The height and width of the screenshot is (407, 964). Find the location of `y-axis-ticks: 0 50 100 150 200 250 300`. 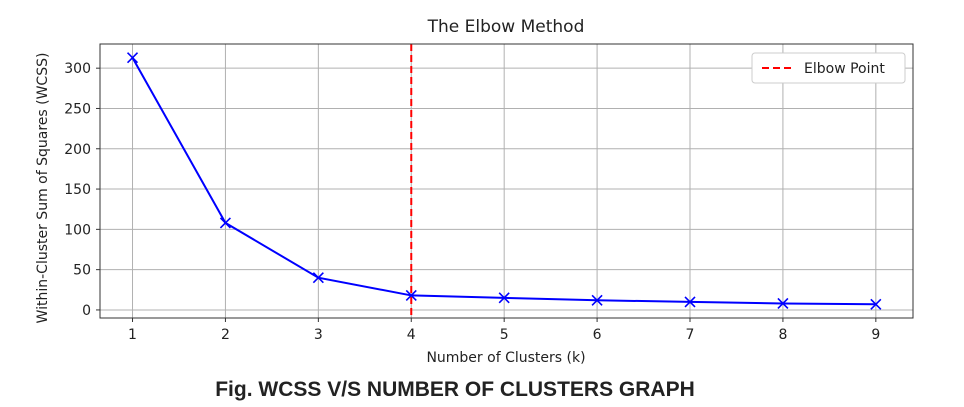

y-axis-ticks: 0 50 100 150 200 250 300 is located at coordinates (82, 190).